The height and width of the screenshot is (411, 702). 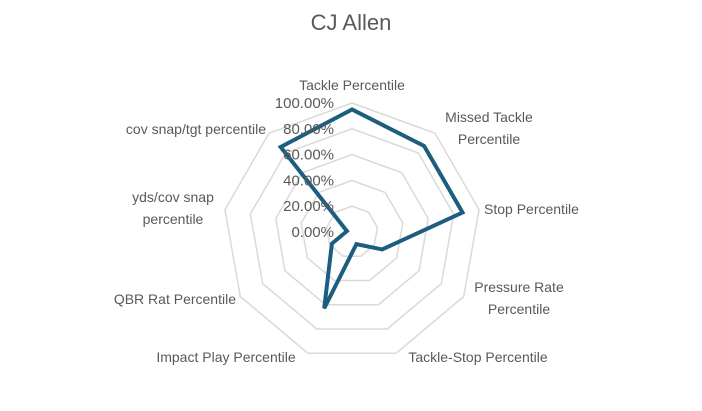 I want to click on category-label: Pressure Rate Percentile, so click(x=519, y=298).